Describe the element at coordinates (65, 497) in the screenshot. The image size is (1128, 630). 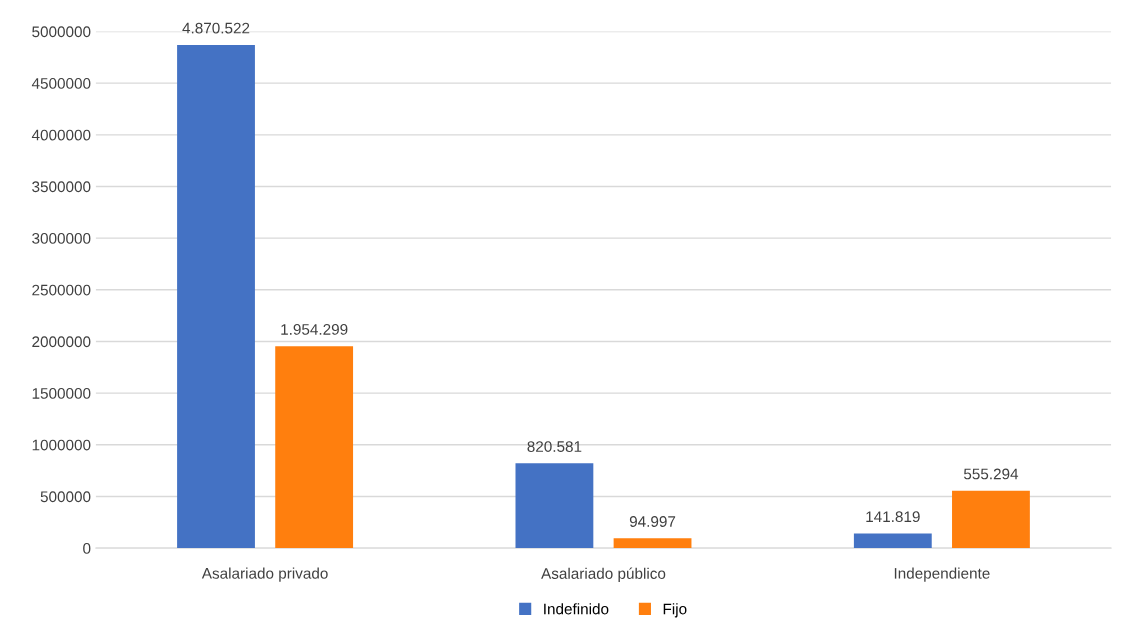
I see `y-tick-label: 500000` at that location.